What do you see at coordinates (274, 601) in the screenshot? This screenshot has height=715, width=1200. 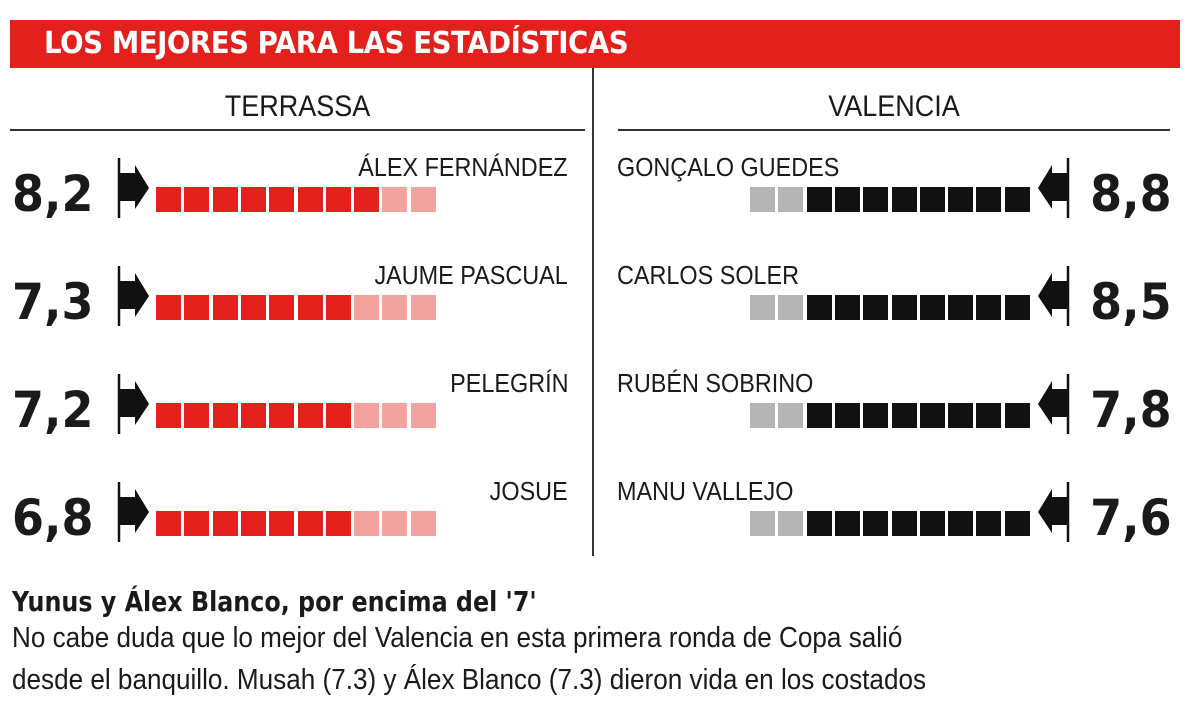 I see `footer-headline: Yunus y Álex Blanco, por encima del '7'` at bounding box center [274, 601].